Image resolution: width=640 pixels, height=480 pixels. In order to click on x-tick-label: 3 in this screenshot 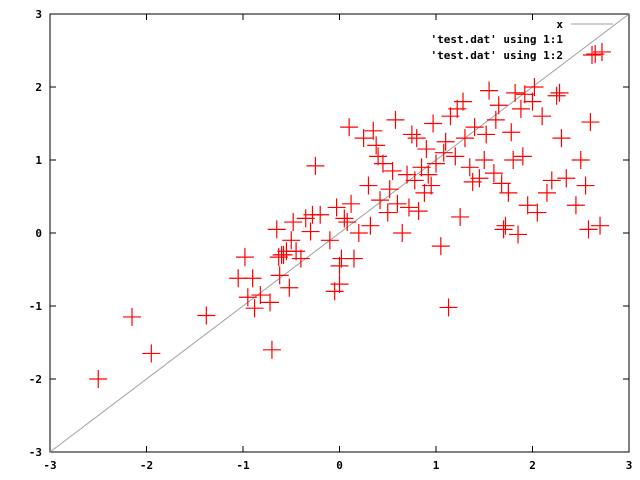, I will do `click(629, 465)`.